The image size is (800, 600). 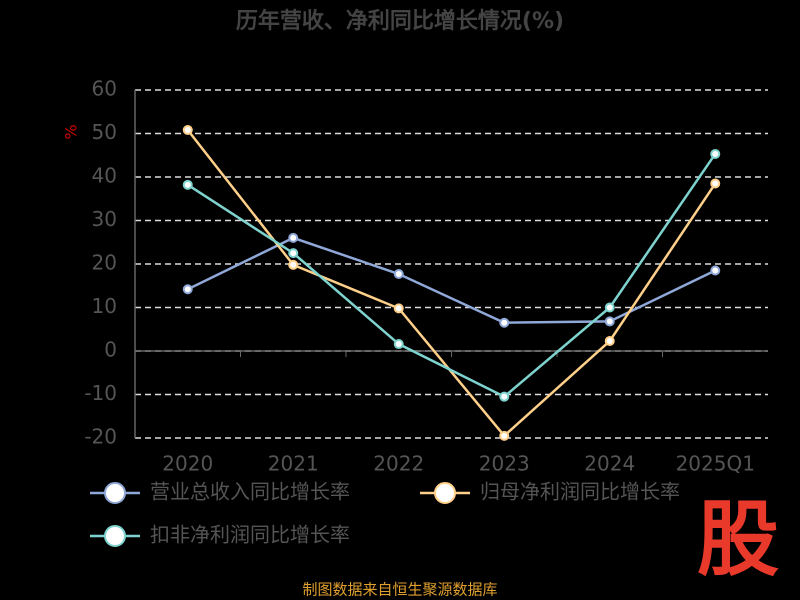 What do you see at coordinates (104, 89) in the screenshot?
I see `y-tick-label: 60` at bounding box center [104, 89].